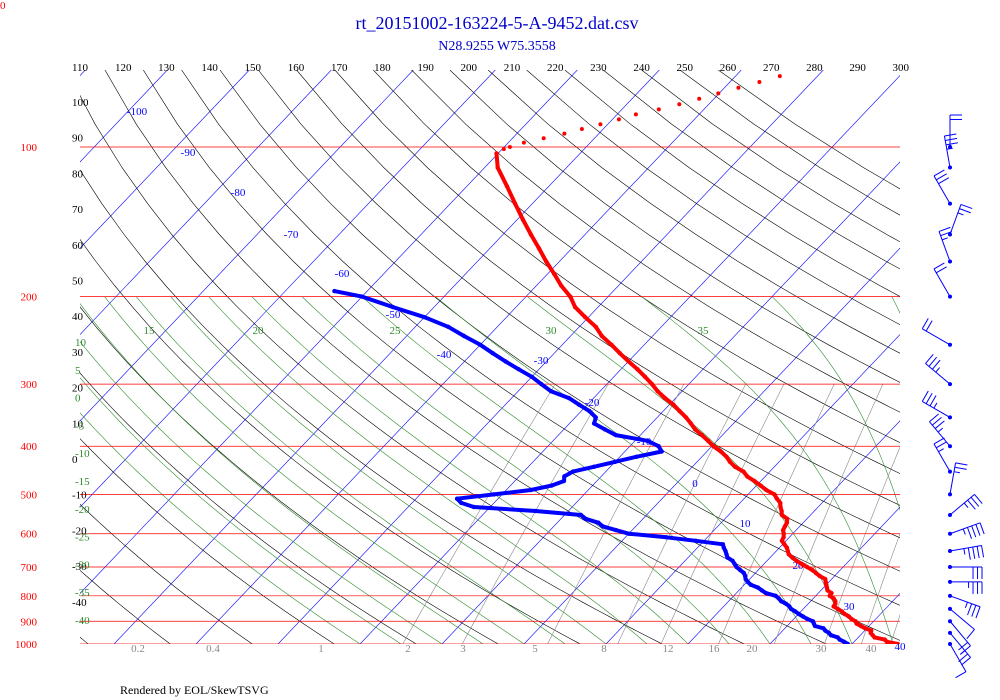 The image size is (1000, 700). Describe the element at coordinates (82, 538) in the screenshot. I see `moist-left-label: -25` at that location.